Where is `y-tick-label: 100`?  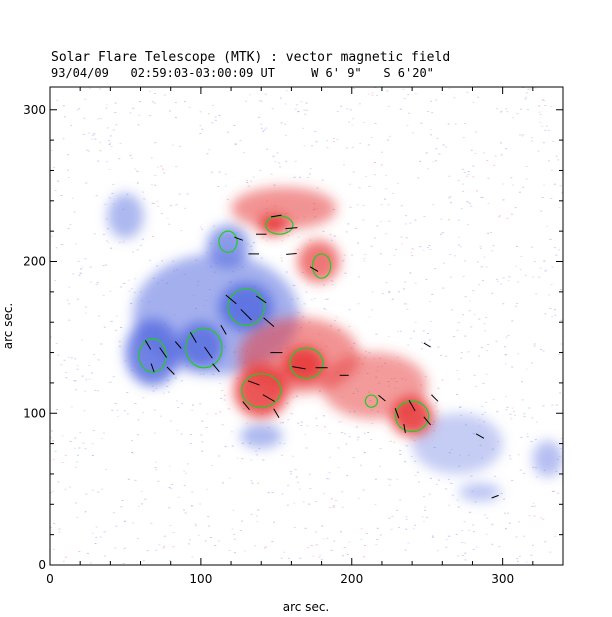 y-tick-label: 100 is located at coordinates (34, 413).